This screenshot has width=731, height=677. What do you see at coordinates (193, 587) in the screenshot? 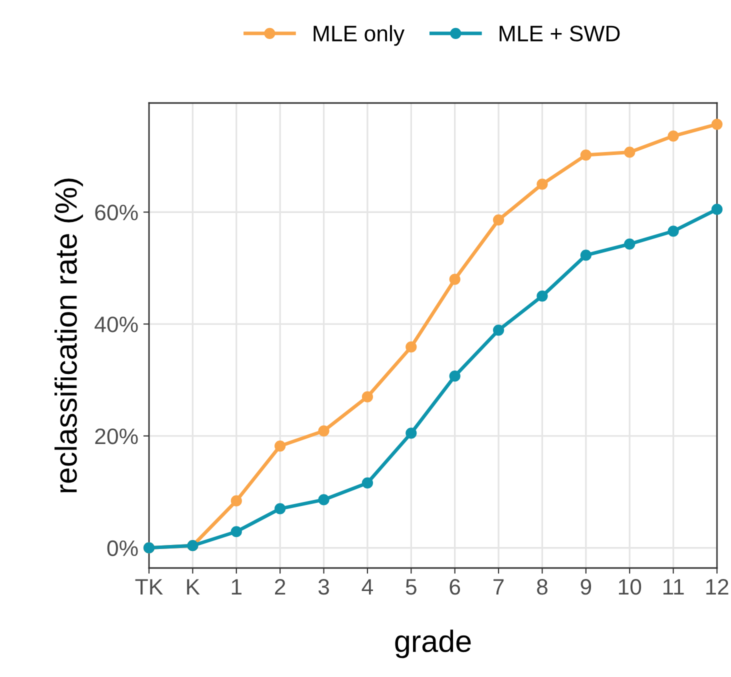
I see `x-tick-label: K` at bounding box center [193, 587].